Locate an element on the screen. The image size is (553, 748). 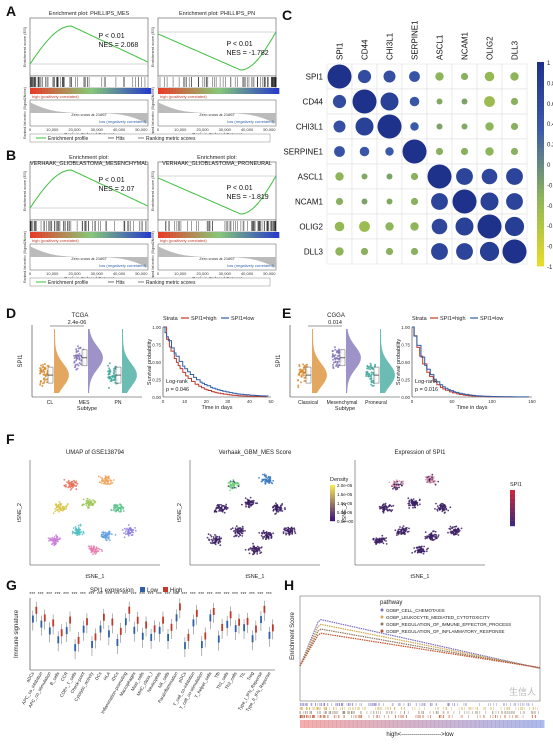
zero-cross: Zero cross at 21667 is located at coordinates (89, 114).